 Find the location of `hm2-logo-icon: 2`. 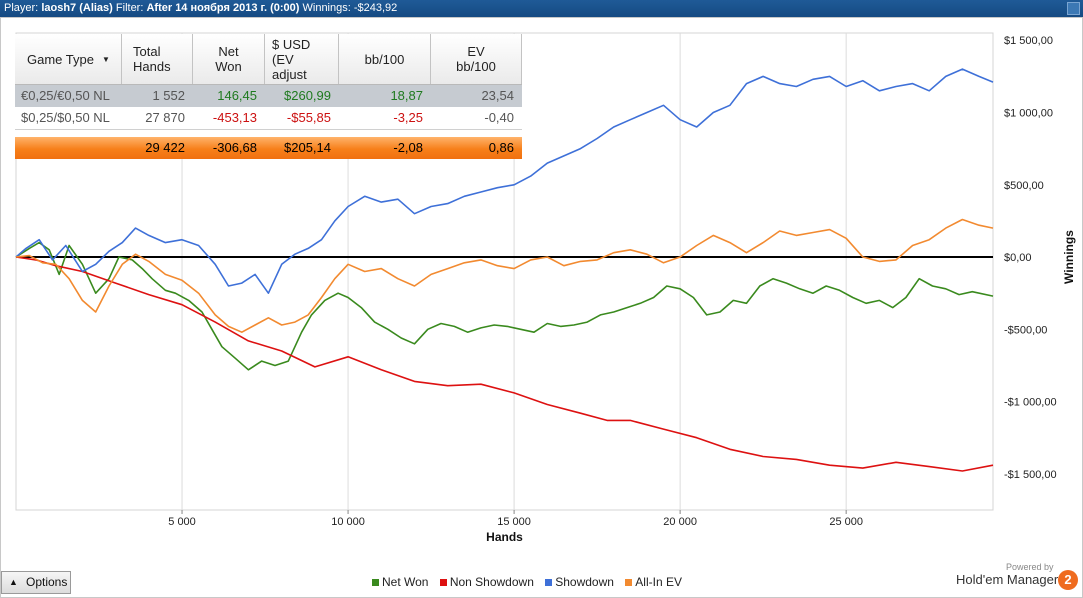

hm2-logo-icon: 2 is located at coordinates (1068, 580).